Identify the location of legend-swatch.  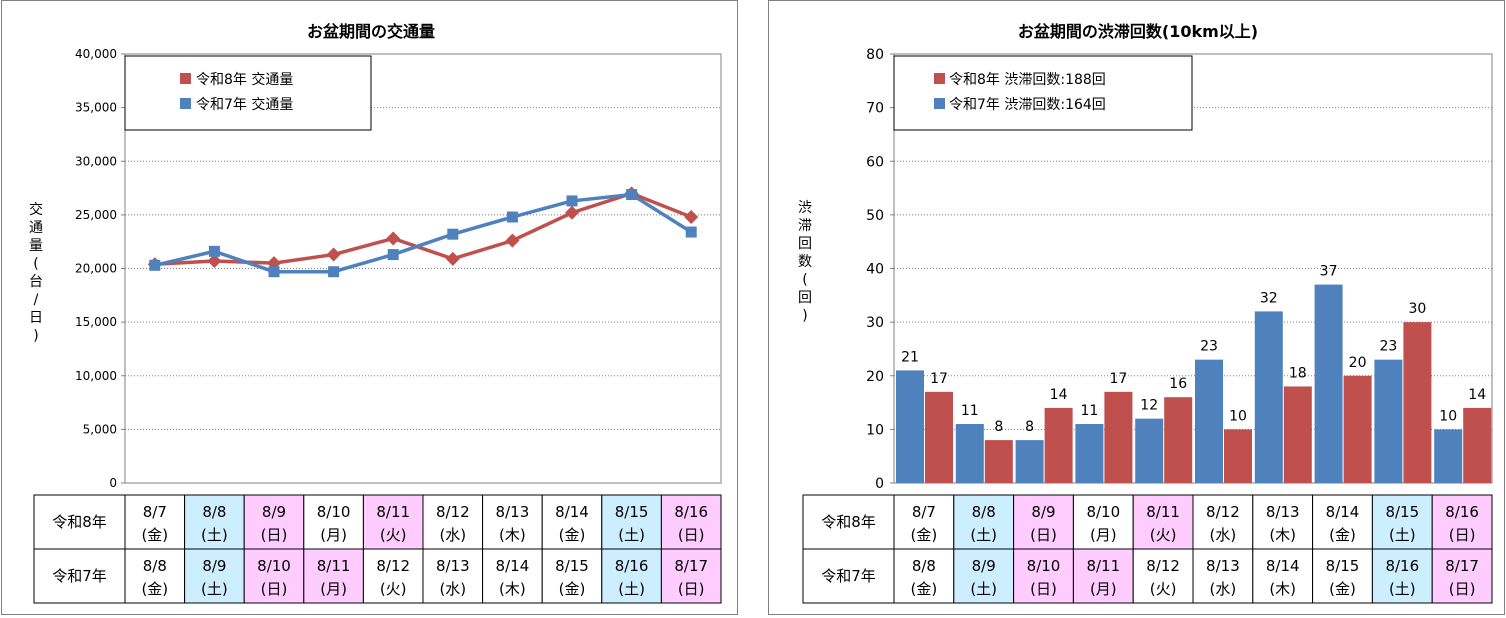
(939, 78).